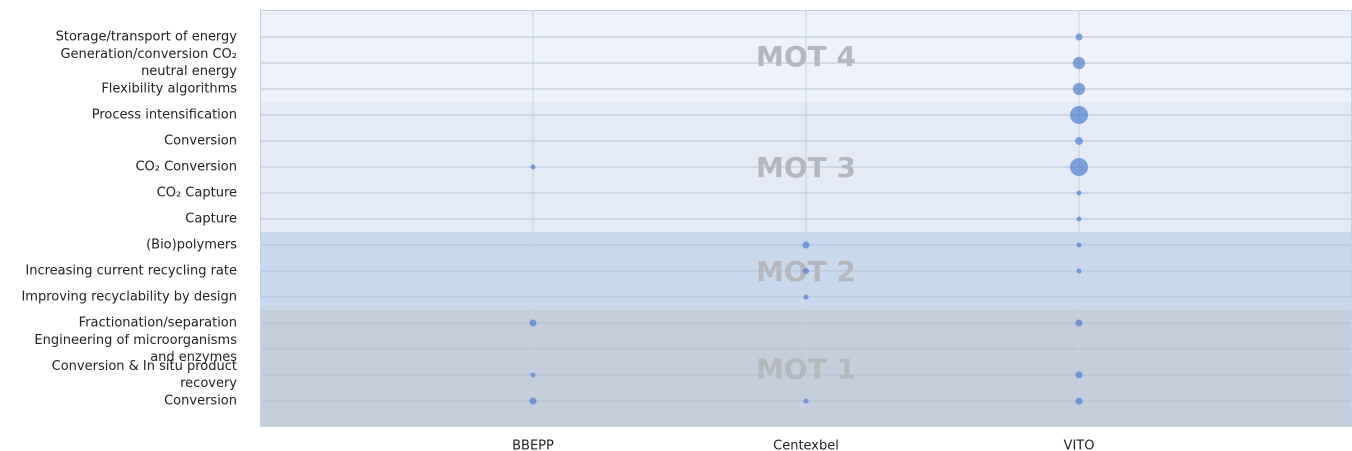 The height and width of the screenshot is (451, 1352). What do you see at coordinates (806, 167) in the screenshot?
I see `band-label: MOT 3` at bounding box center [806, 167].